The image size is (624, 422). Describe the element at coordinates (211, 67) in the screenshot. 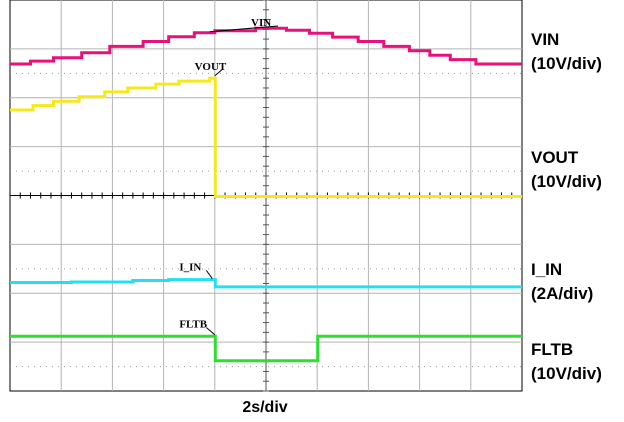

I see `trace-tag-vout: VOUT` at that location.